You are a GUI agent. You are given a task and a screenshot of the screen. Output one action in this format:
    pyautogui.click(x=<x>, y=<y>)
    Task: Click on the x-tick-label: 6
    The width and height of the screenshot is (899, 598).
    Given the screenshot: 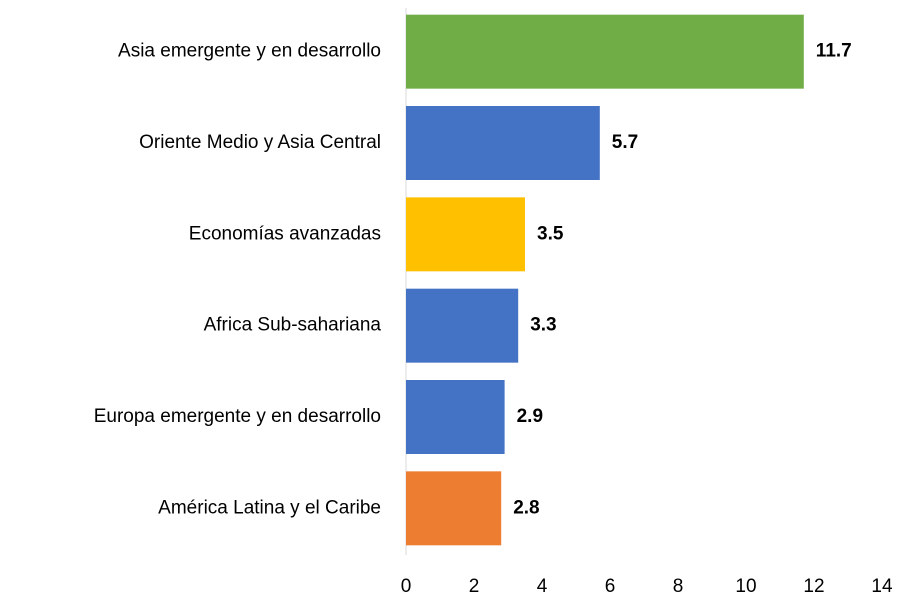 What is the action you would take?
    pyautogui.click(x=610, y=586)
    